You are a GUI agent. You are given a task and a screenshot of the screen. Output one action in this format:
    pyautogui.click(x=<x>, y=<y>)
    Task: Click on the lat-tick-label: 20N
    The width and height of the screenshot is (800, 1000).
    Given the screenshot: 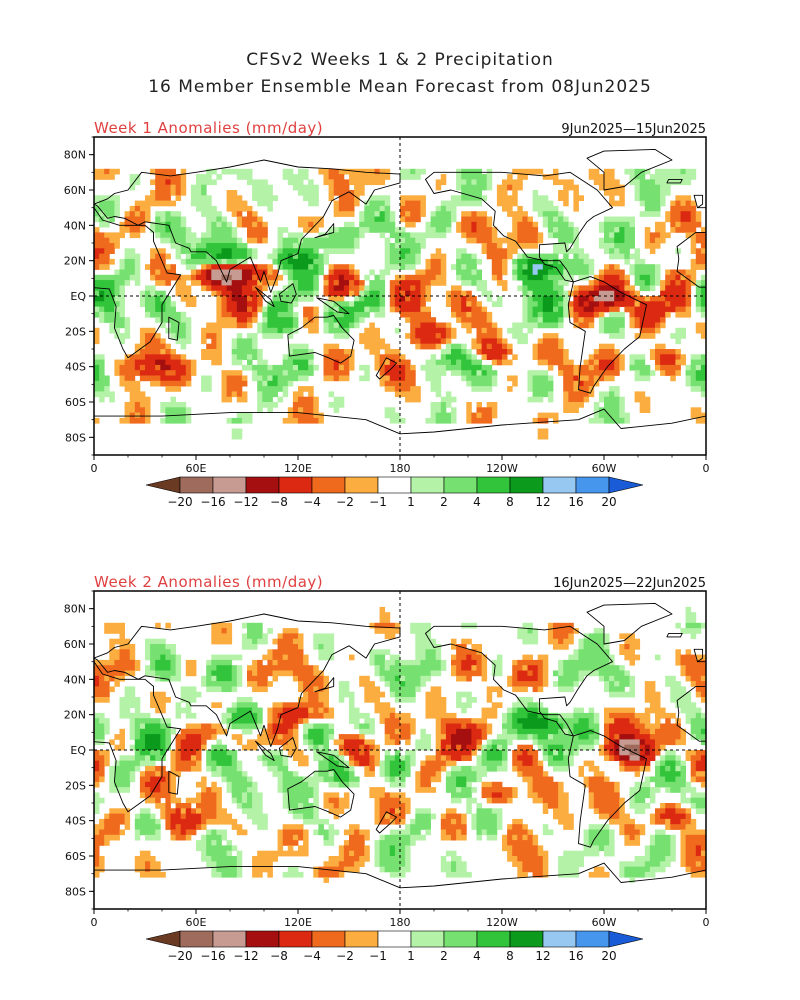 What is the action you would take?
    pyautogui.click(x=75, y=715)
    